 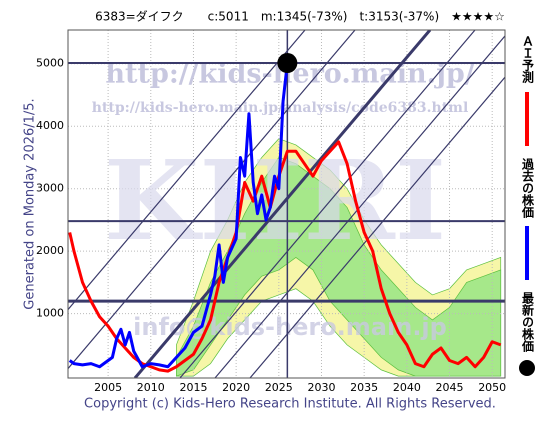 What do you see at coordinates (450, 387) in the screenshot?
I see `x-tick-label: 2045` at bounding box center [450, 387].